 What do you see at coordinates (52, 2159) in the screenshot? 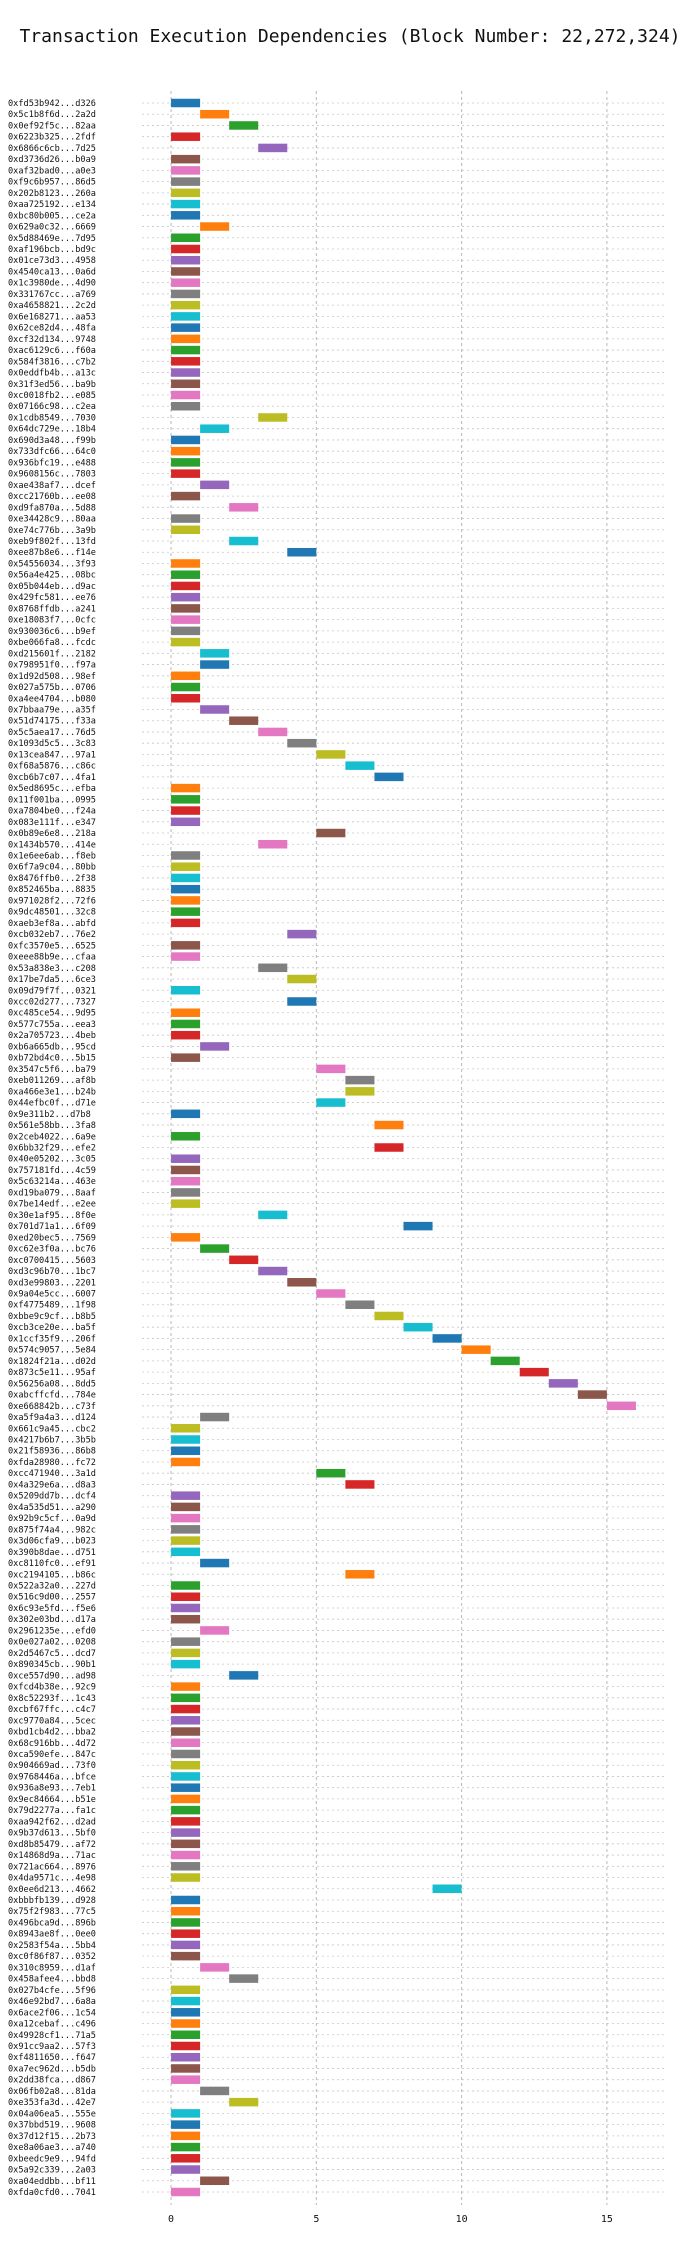
I see `y-tick-label: 0xbeedc9e9...94fd` at bounding box center [52, 2159].